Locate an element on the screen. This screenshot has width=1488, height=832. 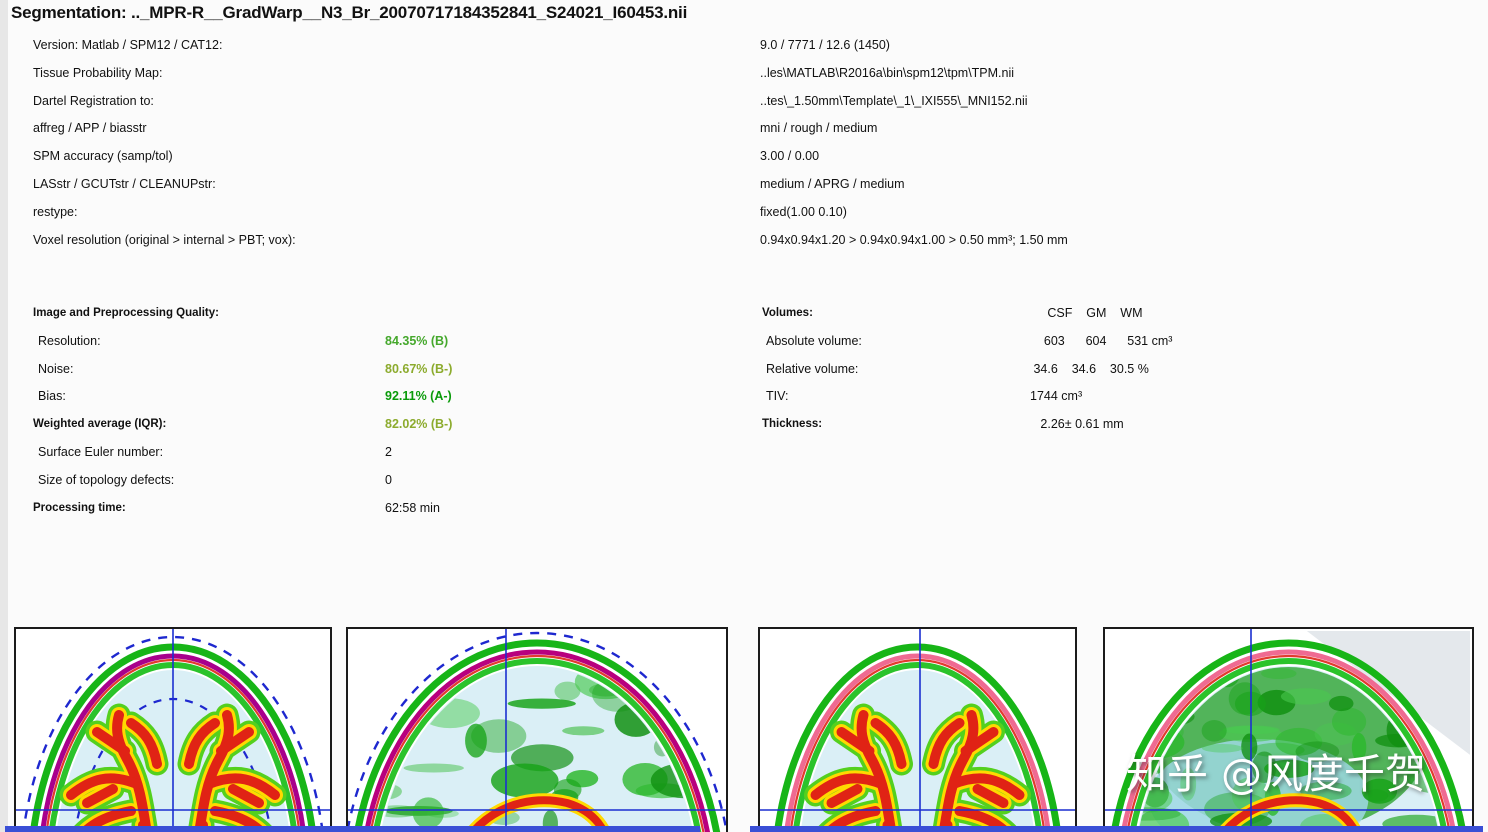
quality-row-1: Noise: 80.67% (B-) is located at coordinates (370, 370).